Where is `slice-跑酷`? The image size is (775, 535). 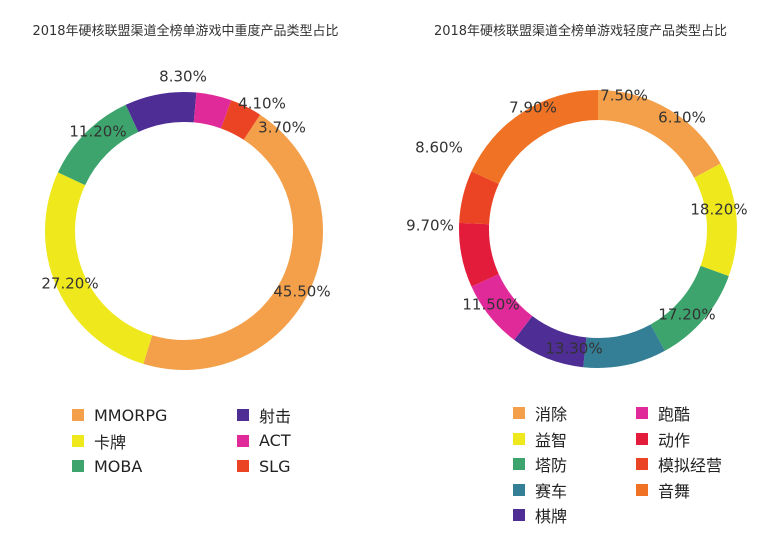 slice-跑酷 is located at coordinates (502, 307).